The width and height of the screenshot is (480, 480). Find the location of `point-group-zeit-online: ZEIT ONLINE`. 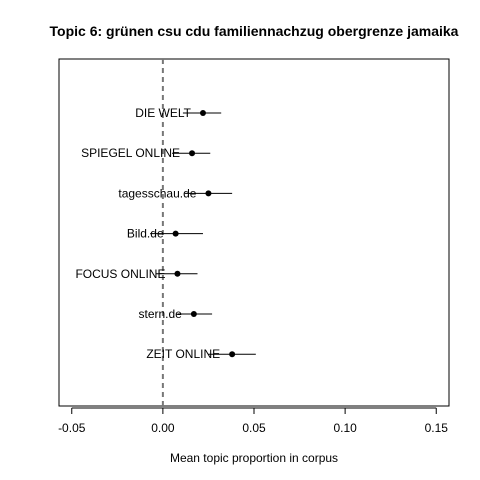

point-group-zeit-online: ZEIT ONLINE is located at coordinates (201, 354).